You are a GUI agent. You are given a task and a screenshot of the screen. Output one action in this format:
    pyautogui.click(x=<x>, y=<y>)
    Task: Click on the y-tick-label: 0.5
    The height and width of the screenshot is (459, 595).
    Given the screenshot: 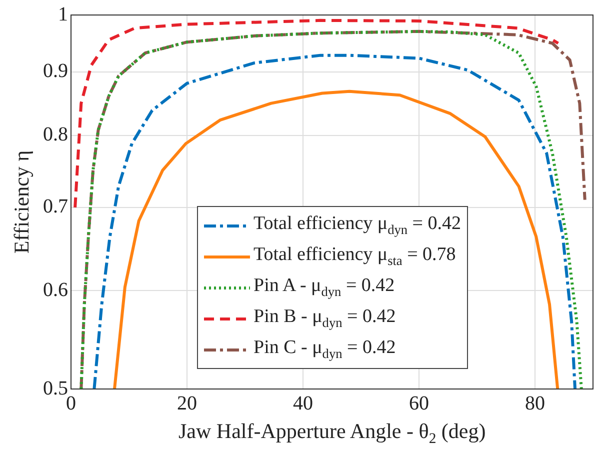 What is the action you would take?
    pyautogui.click(x=55, y=388)
    